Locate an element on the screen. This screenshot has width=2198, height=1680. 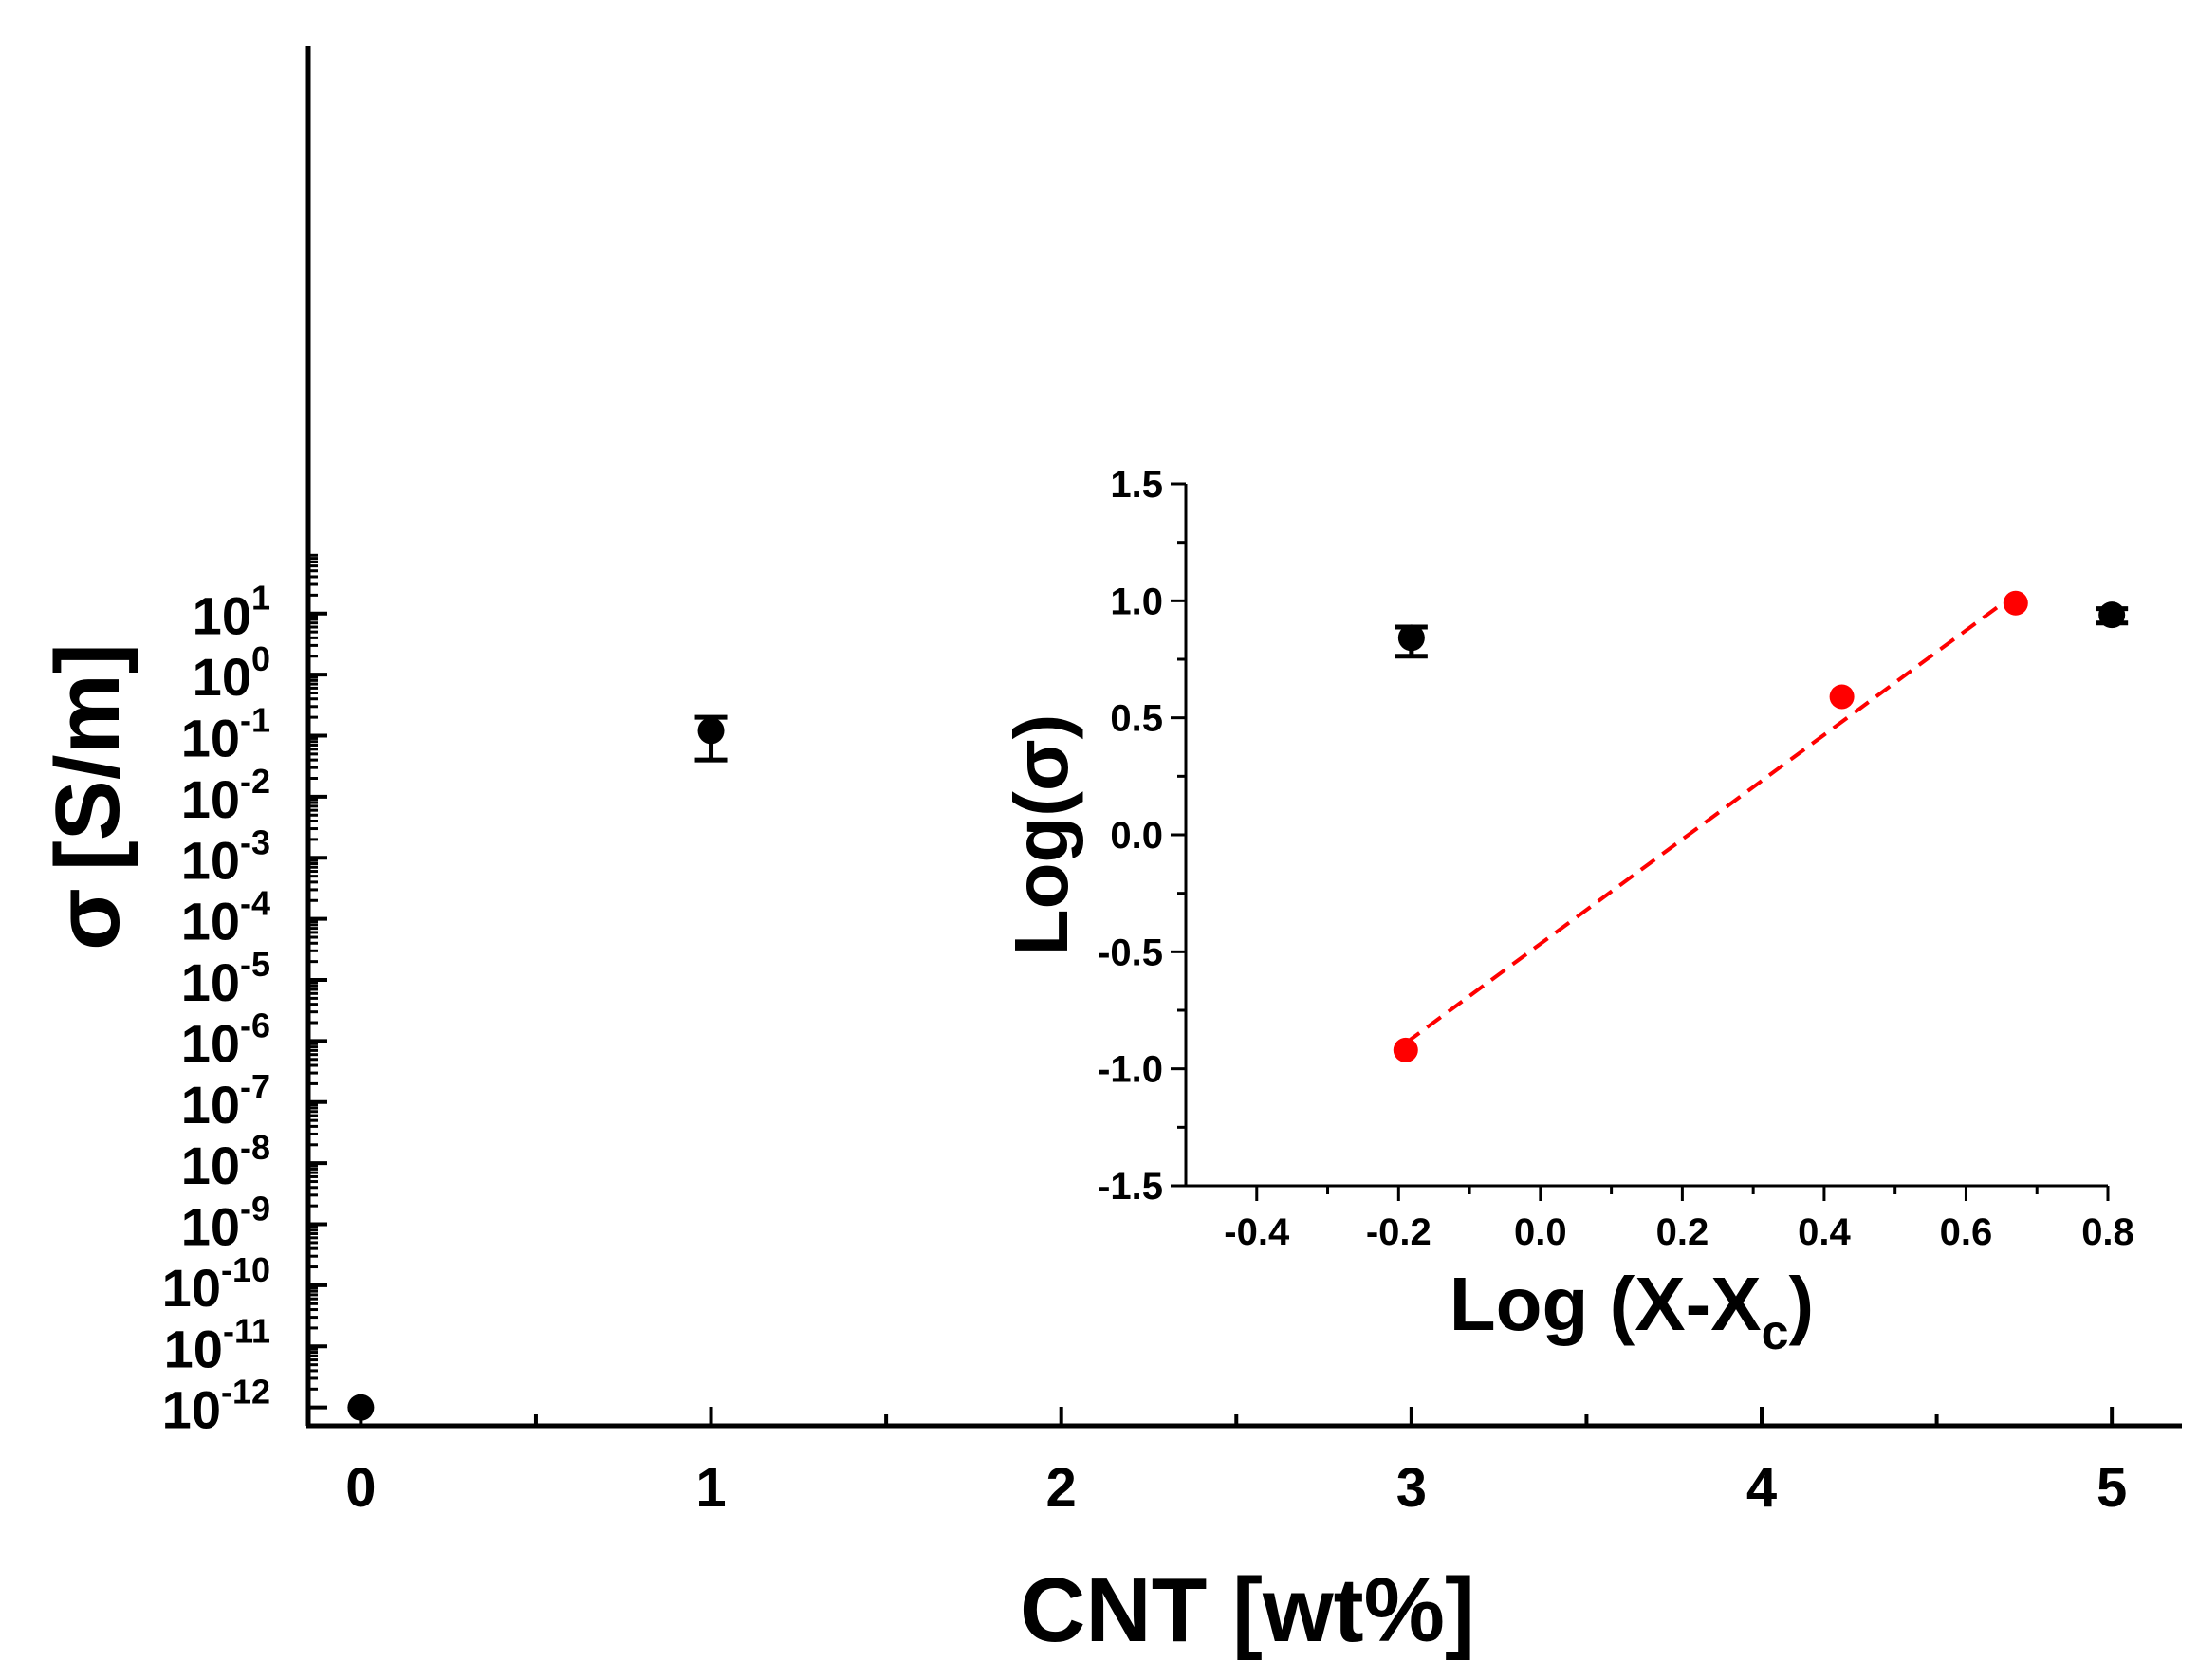
main-y-tick-label: 10⁻⁸ is located at coordinates (226, 1161).